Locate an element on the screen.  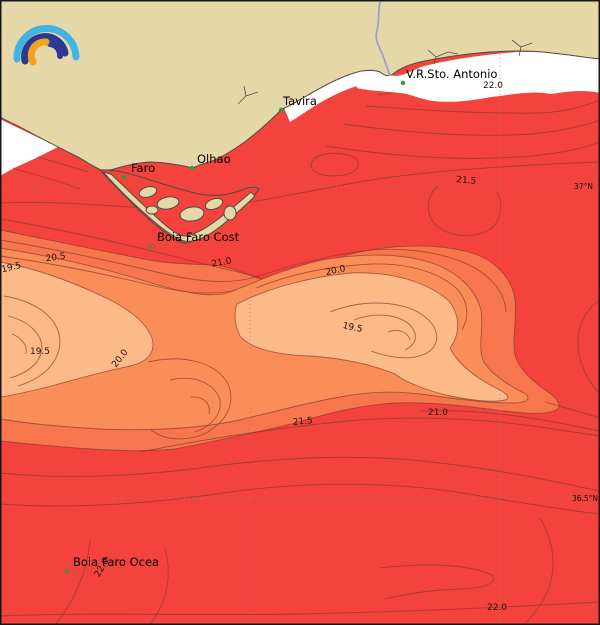
barrier-island-spit is located at coordinates (178, 206).